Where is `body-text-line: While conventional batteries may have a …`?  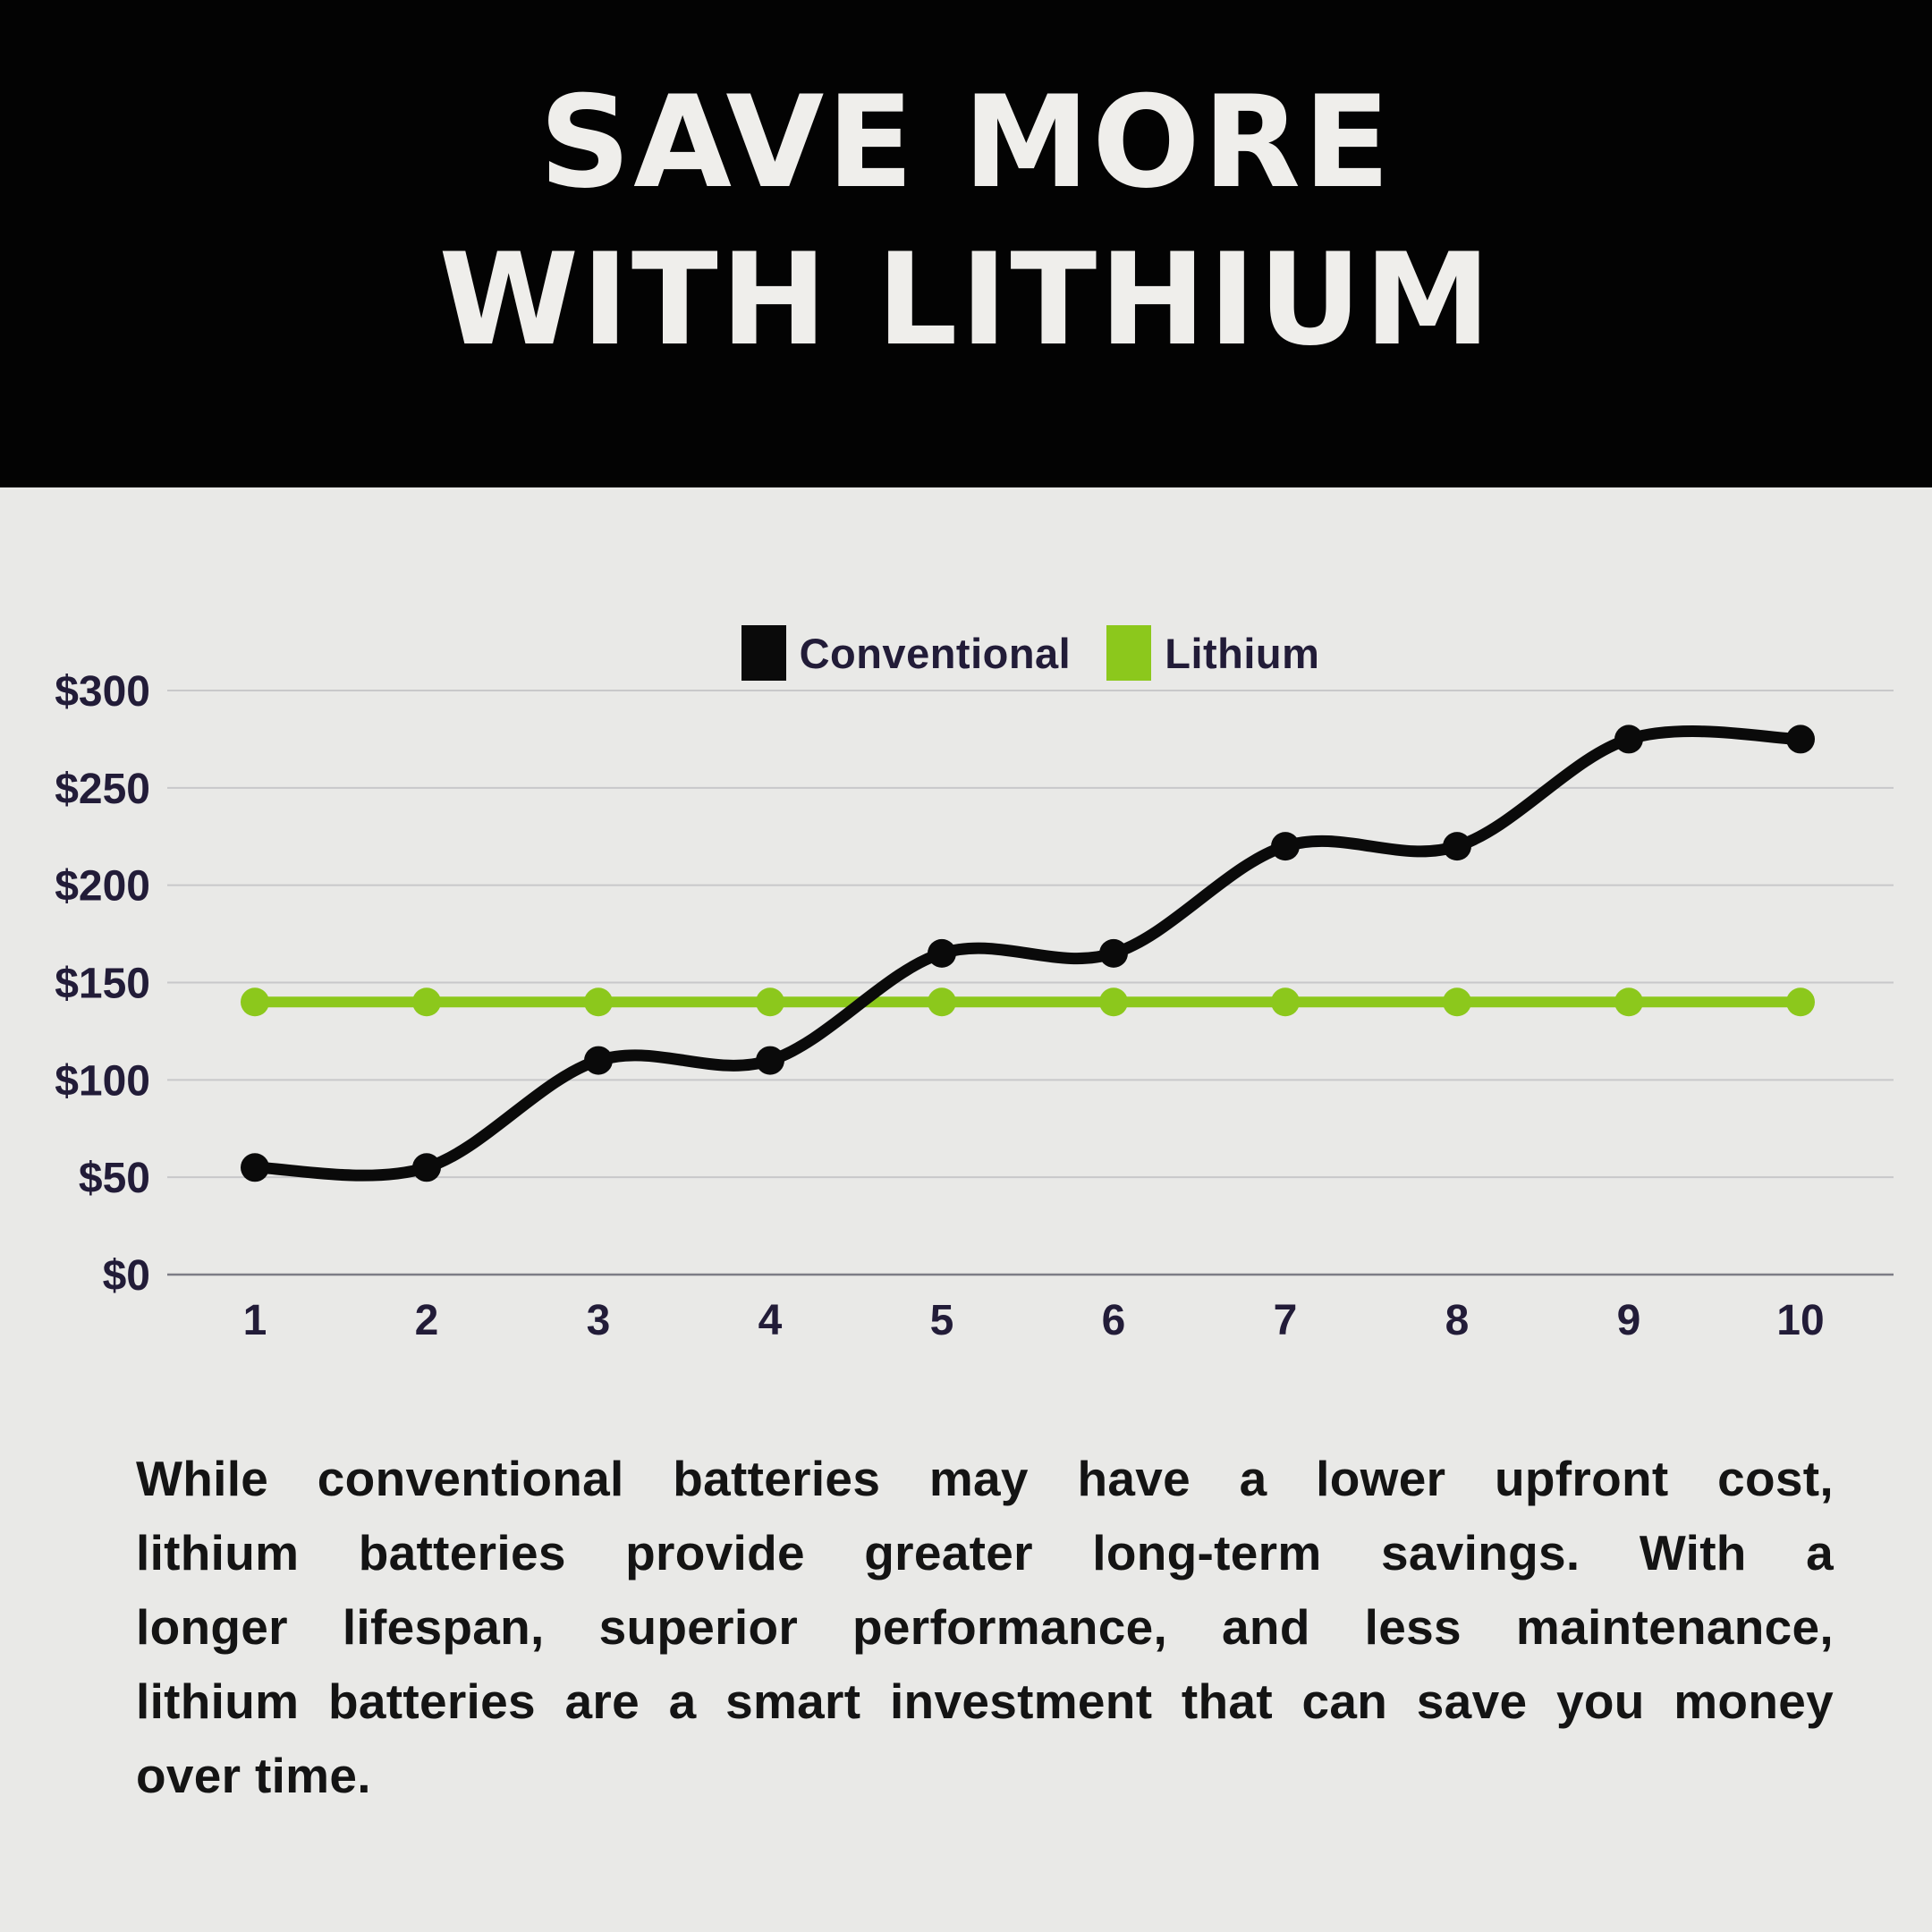
body-text-line: While conventional batteries may have a … is located at coordinates (985, 1478).